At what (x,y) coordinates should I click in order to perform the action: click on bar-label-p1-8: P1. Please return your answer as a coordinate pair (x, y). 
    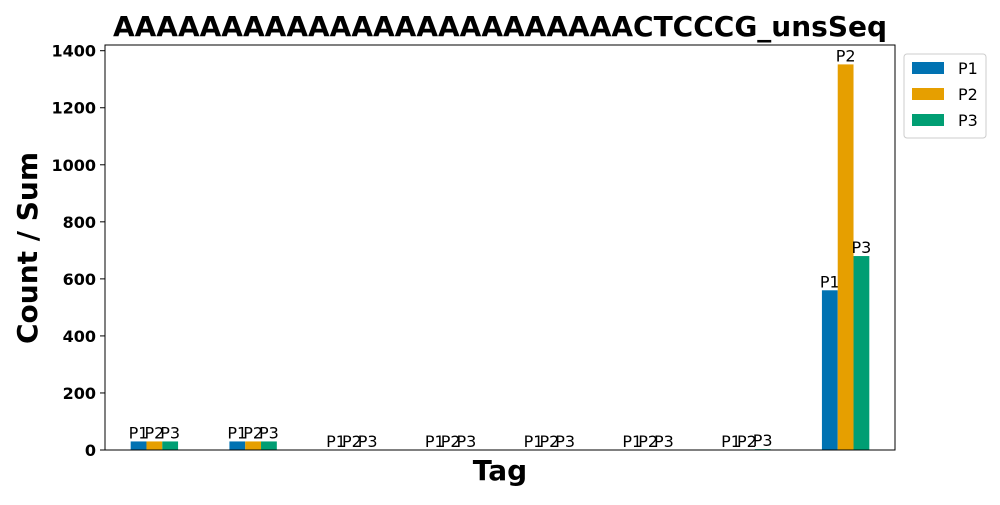
    Looking at the image, I should click on (830, 281).